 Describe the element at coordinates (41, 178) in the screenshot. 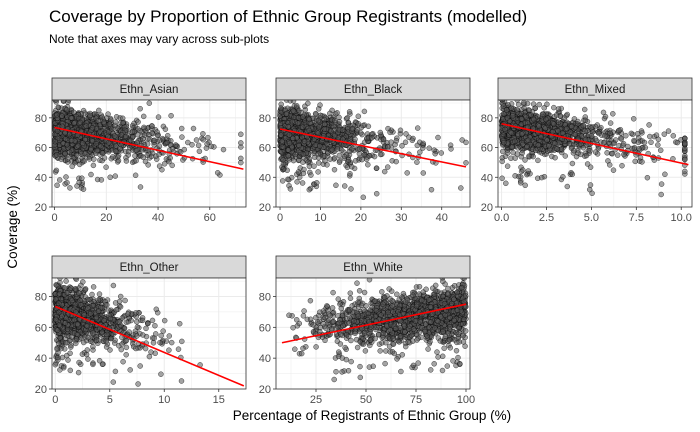

I see `y-tick-label: 40` at that location.